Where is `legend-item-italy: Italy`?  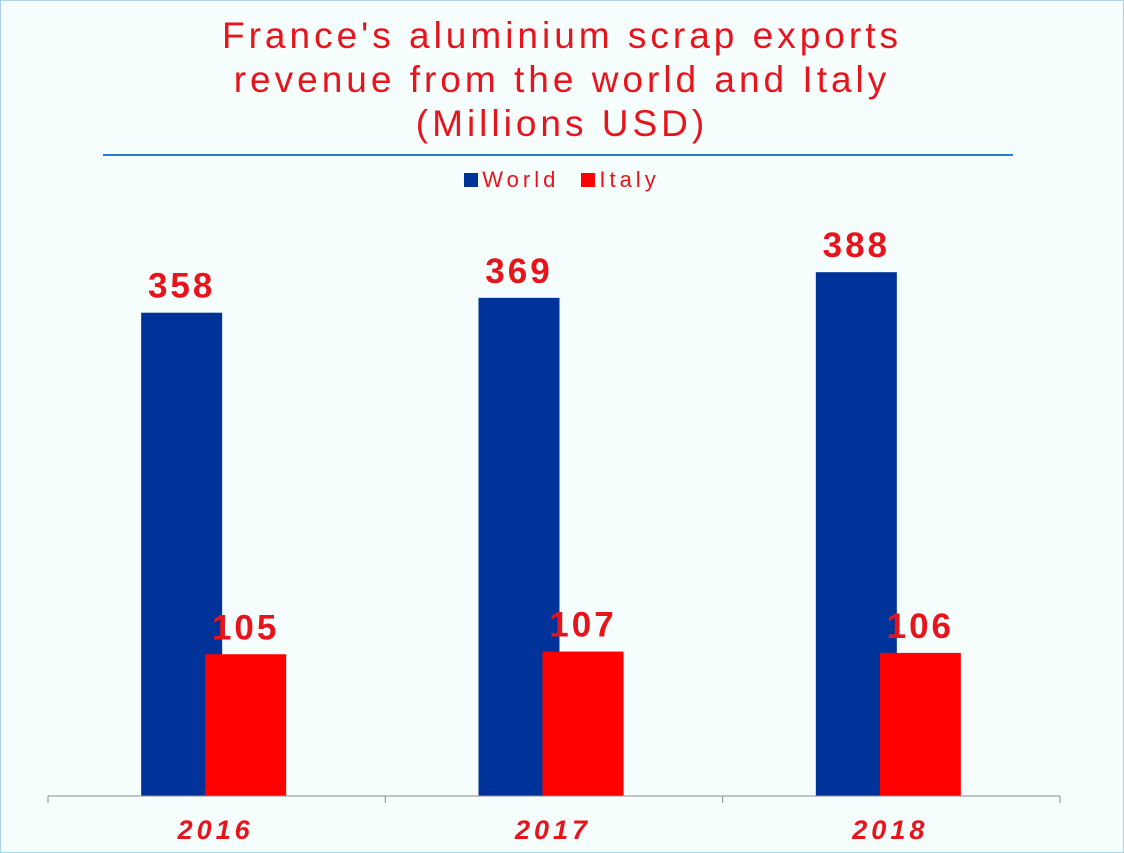
legend-item-italy: Italy is located at coordinates (620, 180).